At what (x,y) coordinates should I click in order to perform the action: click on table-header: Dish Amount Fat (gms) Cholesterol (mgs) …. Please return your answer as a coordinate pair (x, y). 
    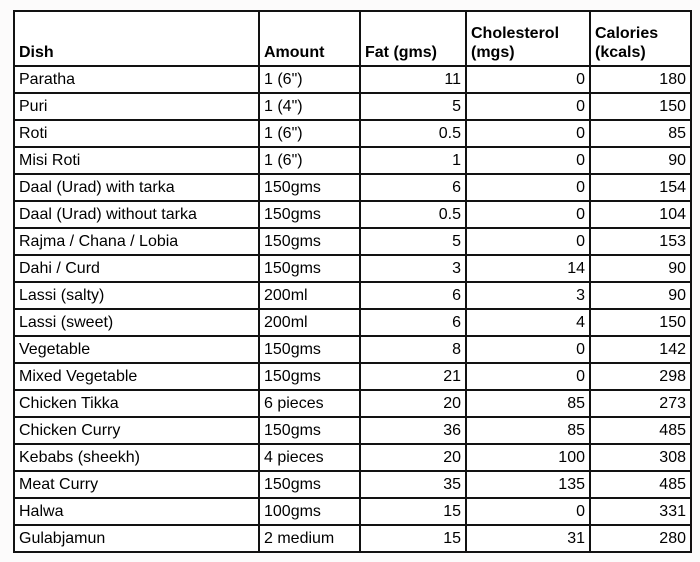
    Looking at the image, I should click on (352, 38).